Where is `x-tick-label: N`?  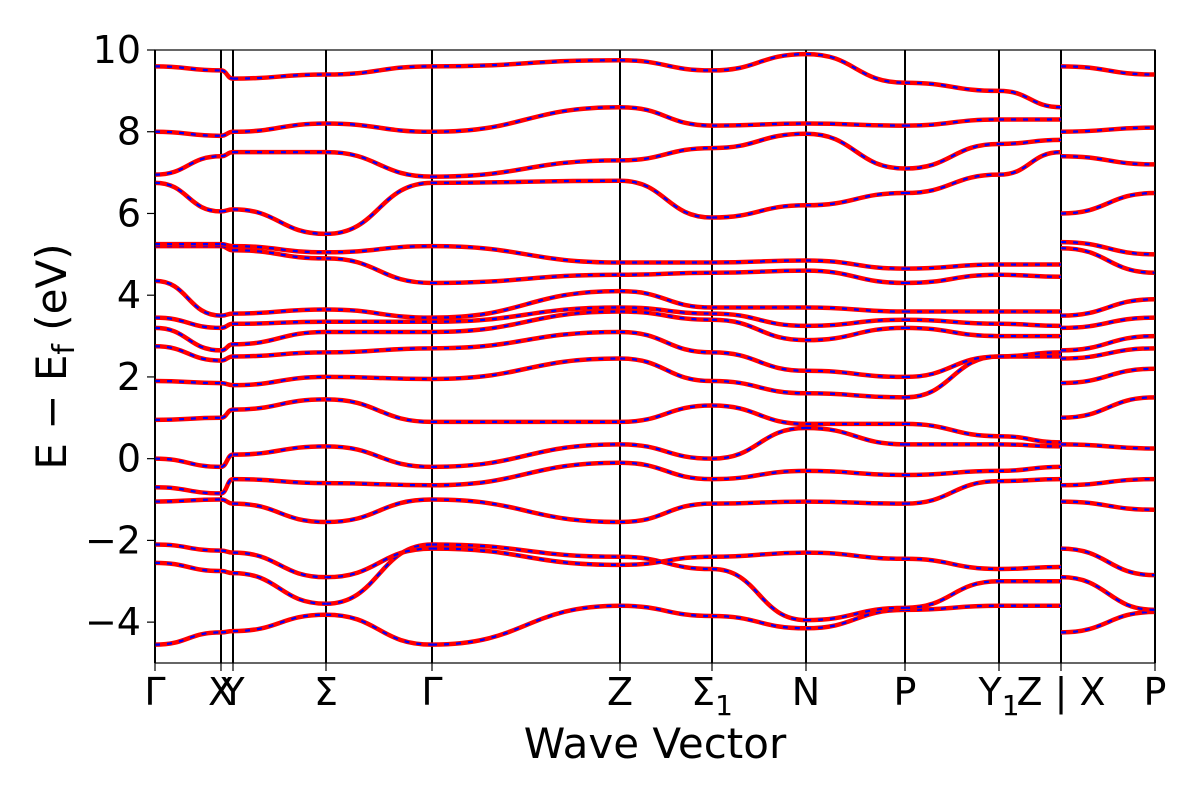
x-tick-label: N is located at coordinates (806, 692).